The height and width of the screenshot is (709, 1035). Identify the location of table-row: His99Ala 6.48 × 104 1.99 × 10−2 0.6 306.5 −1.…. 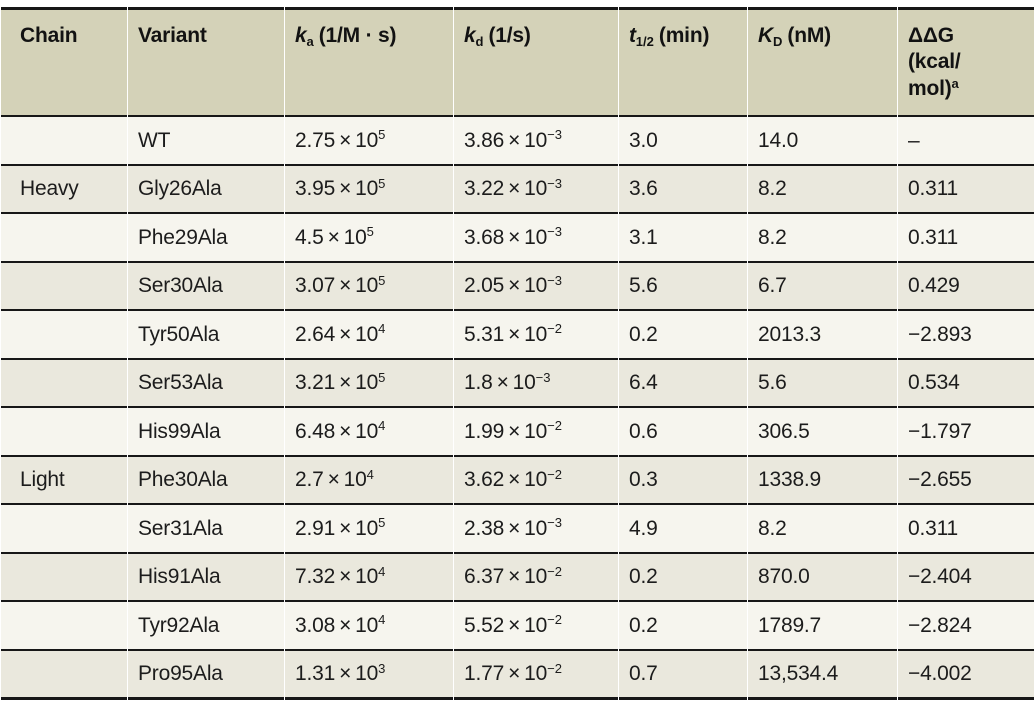
(517, 432).